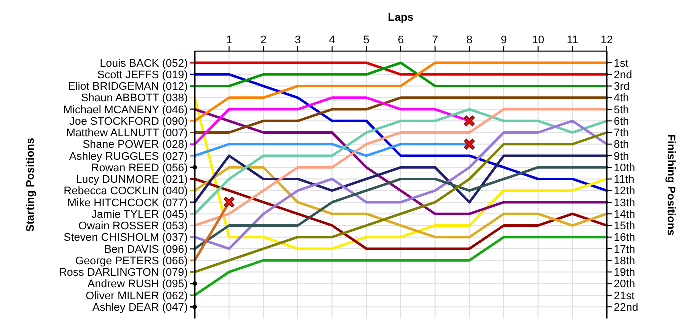  Describe the element at coordinates (332, 40) in the screenshot. I see `x-tick-label: 4` at that location.